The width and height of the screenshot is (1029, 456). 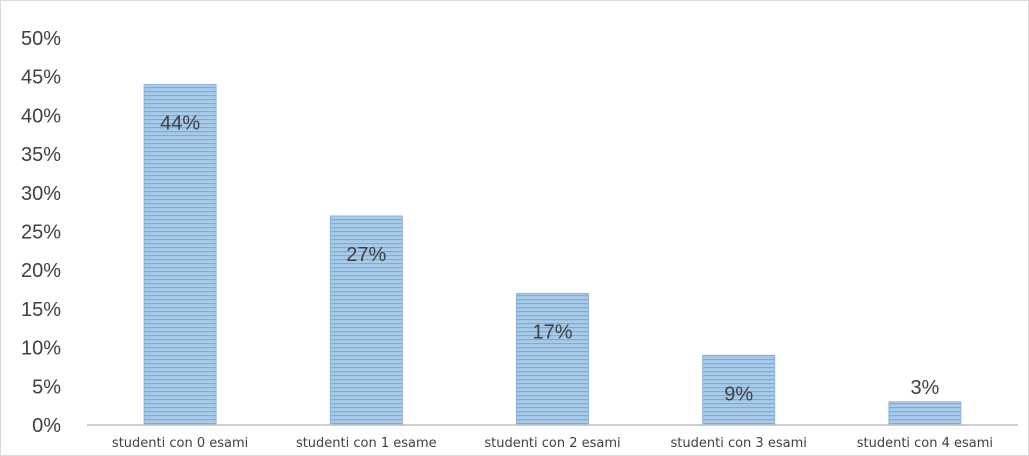 What do you see at coordinates (41, 271) in the screenshot?
I see `y-tick-label: 20%` at bounding box center [41, 271].